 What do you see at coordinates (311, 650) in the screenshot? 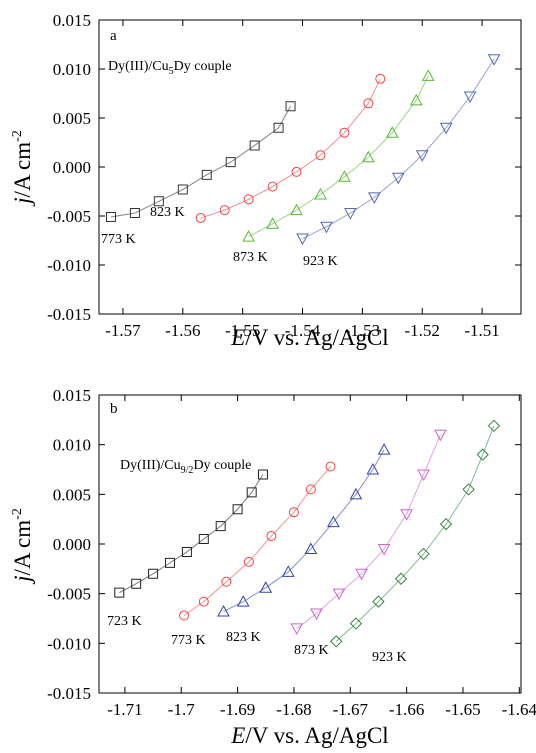
I see `series-label: 873 K` at bounding box center [311, 650].